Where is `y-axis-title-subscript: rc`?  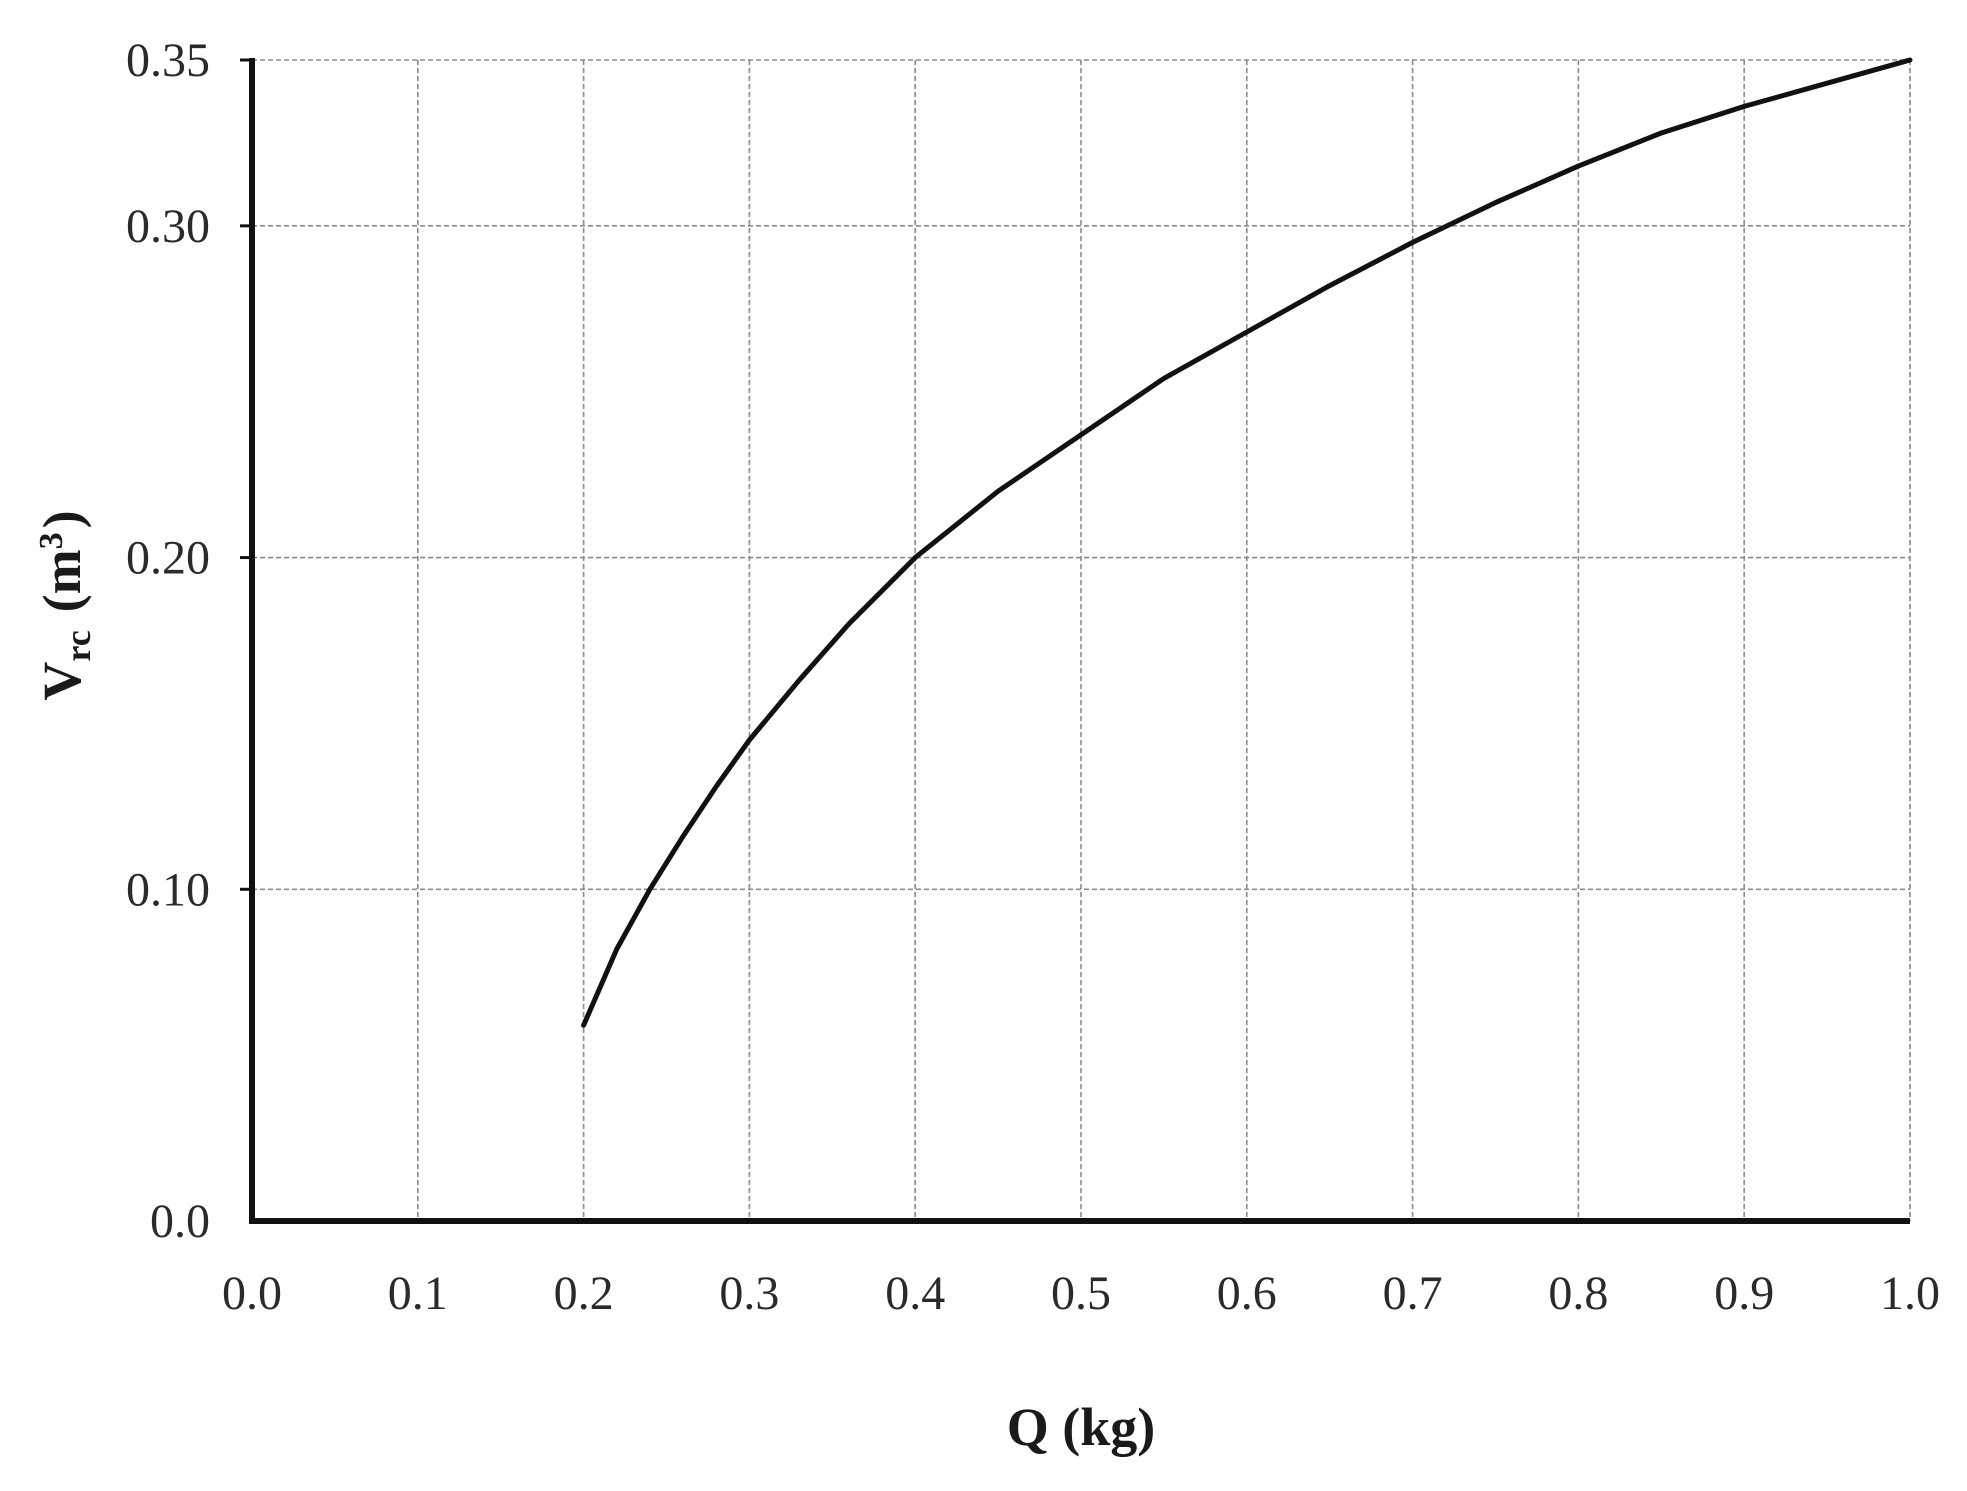
y-axis-title-subscript: rc is located at coordinates (78, 645).